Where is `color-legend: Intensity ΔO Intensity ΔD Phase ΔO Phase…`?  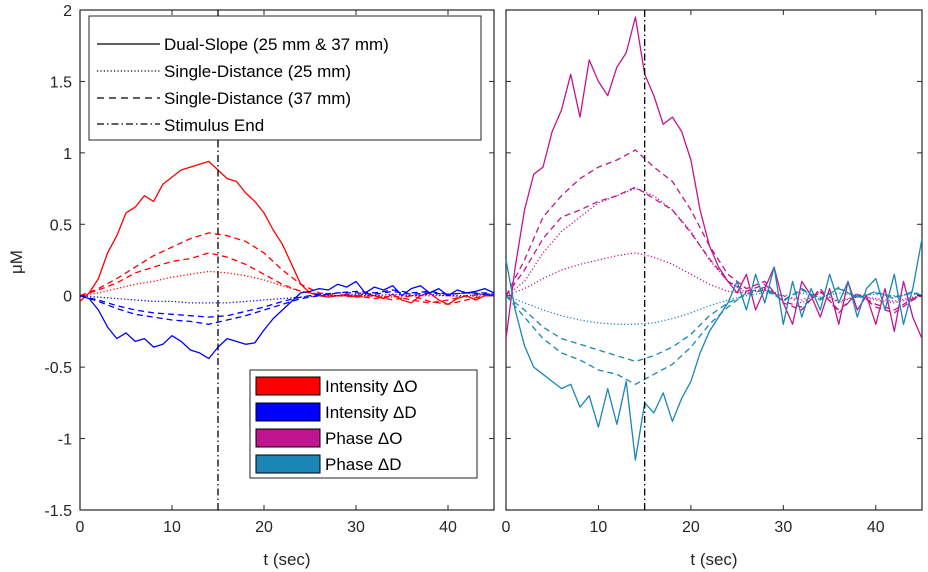
color-legend: Intensity ΔO Intensity ΔD Phase ΔO Phase… is located at coordinates (363, 424).